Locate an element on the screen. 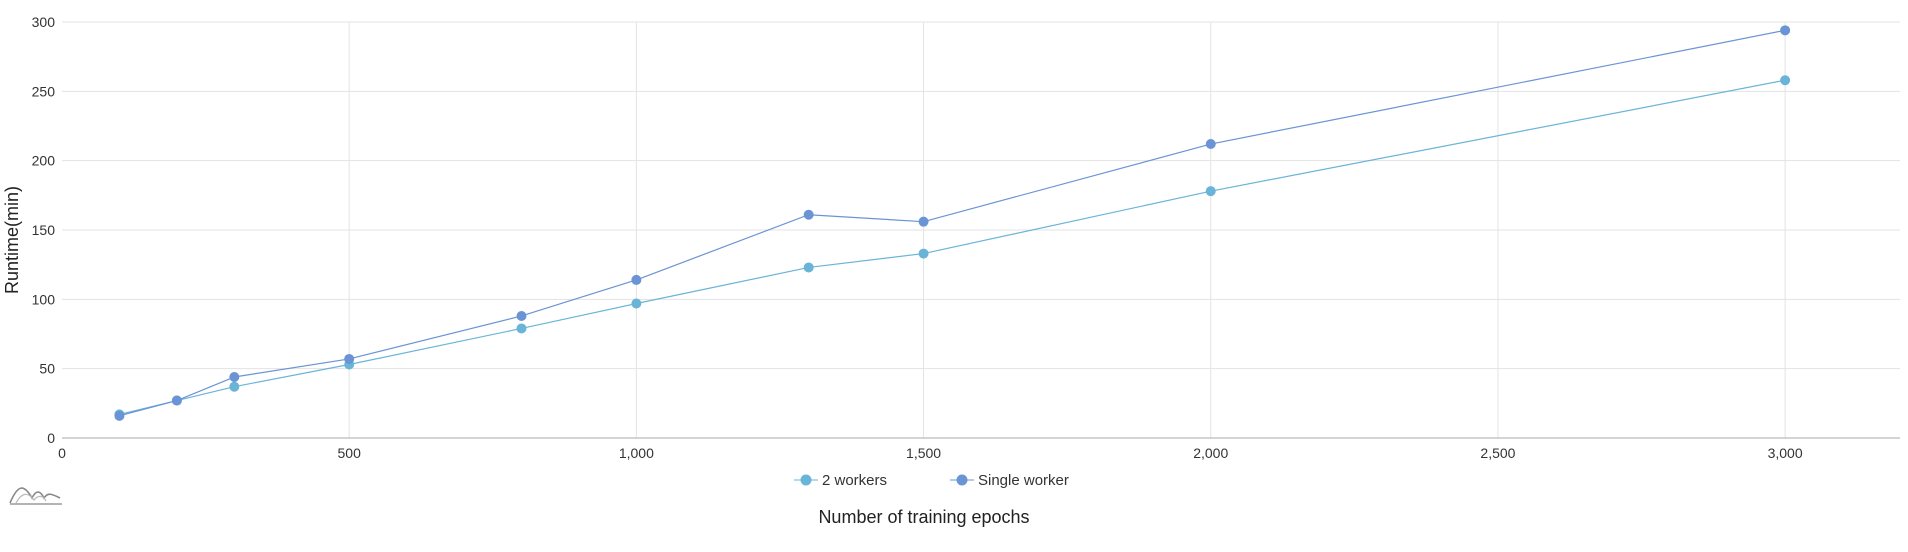  y-tick-label: 150 is located at coordinates (44, 230).